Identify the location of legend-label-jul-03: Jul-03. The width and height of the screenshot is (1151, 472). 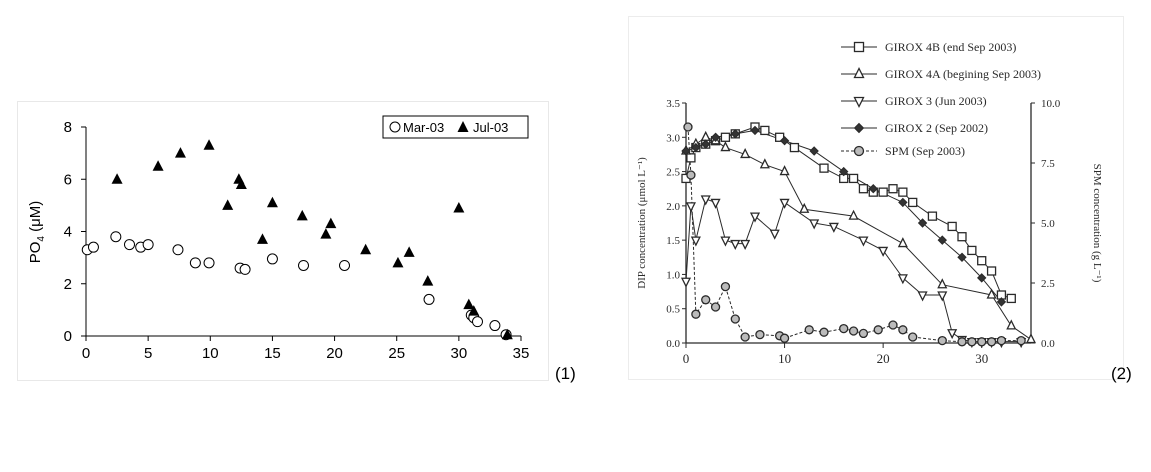
(490, 127).